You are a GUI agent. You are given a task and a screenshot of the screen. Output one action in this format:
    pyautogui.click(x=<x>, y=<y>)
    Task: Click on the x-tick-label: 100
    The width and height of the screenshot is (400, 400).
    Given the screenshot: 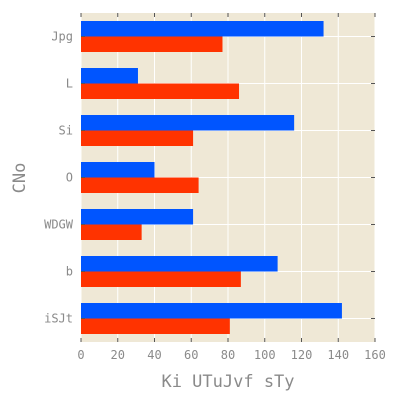 What is the action you would take?
    pyautogui.click(x=265, y=355)
    